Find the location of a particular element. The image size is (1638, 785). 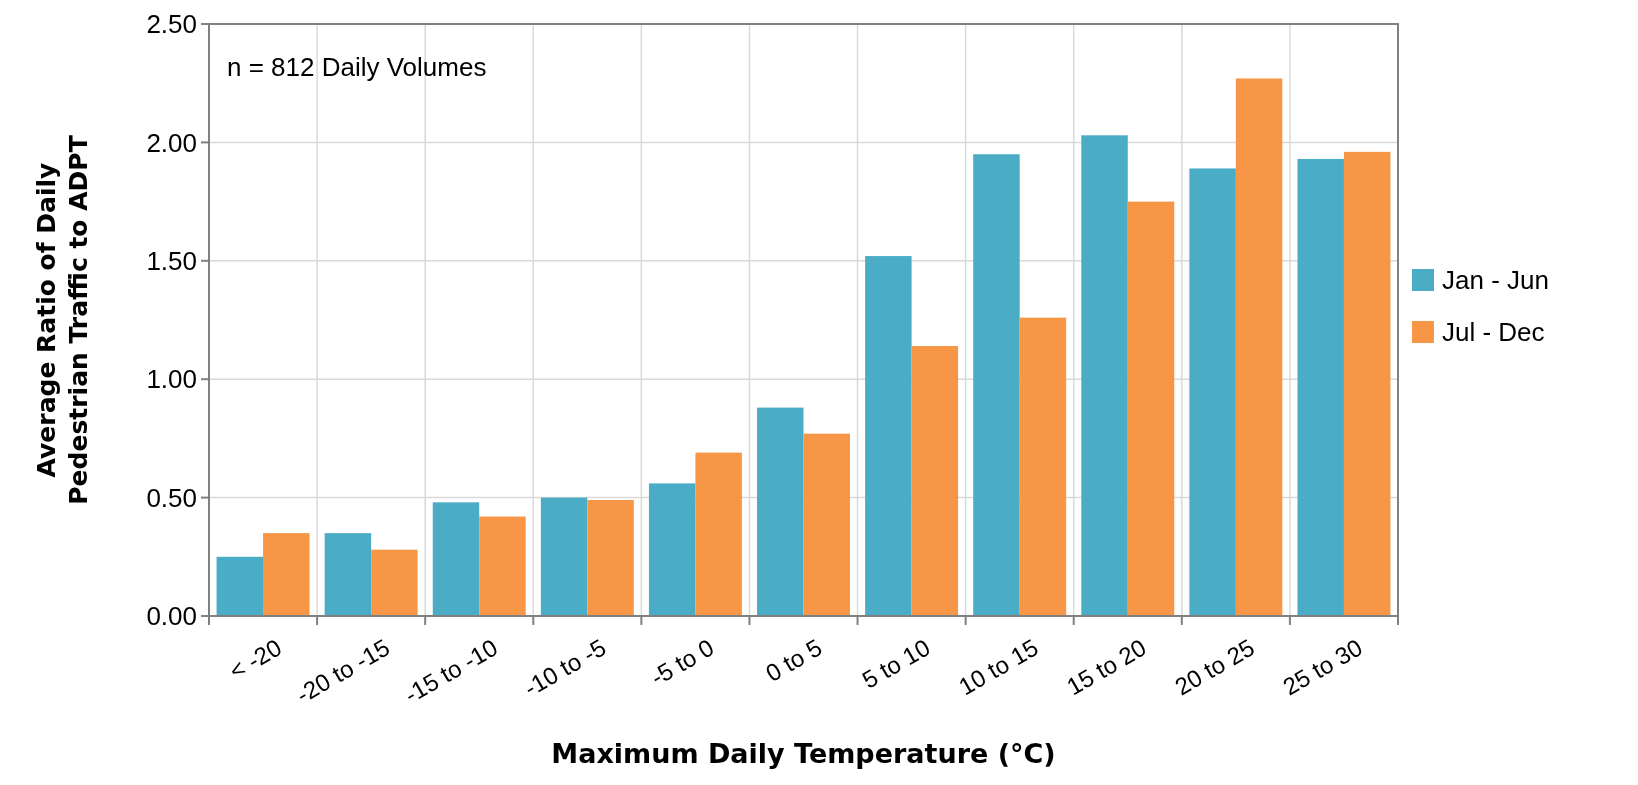

legend-label: Jan - Jun is located at coordinates (1495, 280).